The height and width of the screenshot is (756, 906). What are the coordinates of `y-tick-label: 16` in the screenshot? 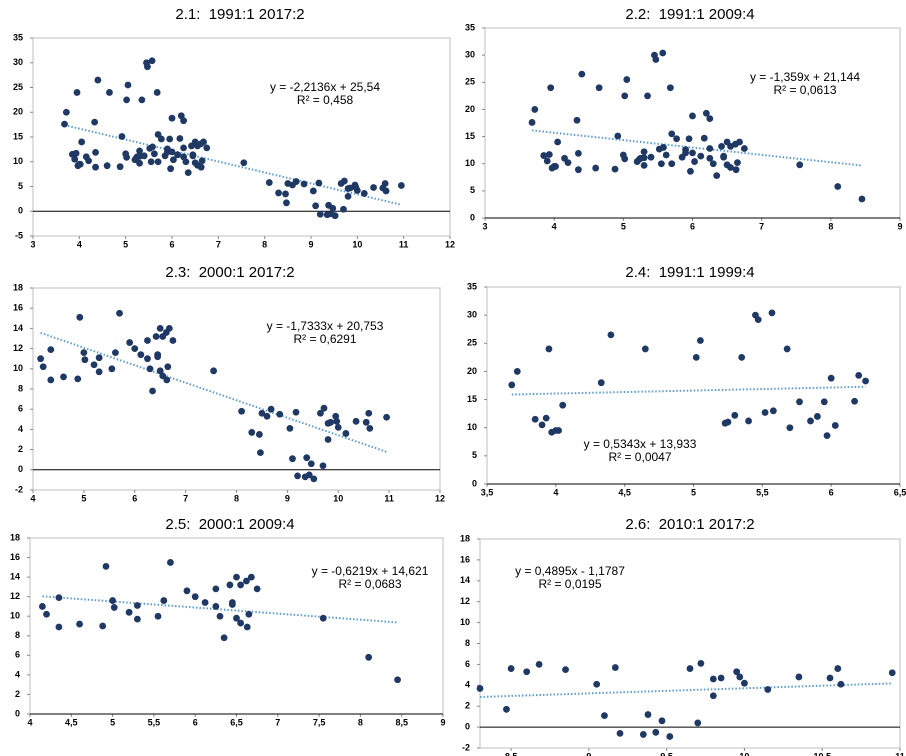 It's located at (465, 559).